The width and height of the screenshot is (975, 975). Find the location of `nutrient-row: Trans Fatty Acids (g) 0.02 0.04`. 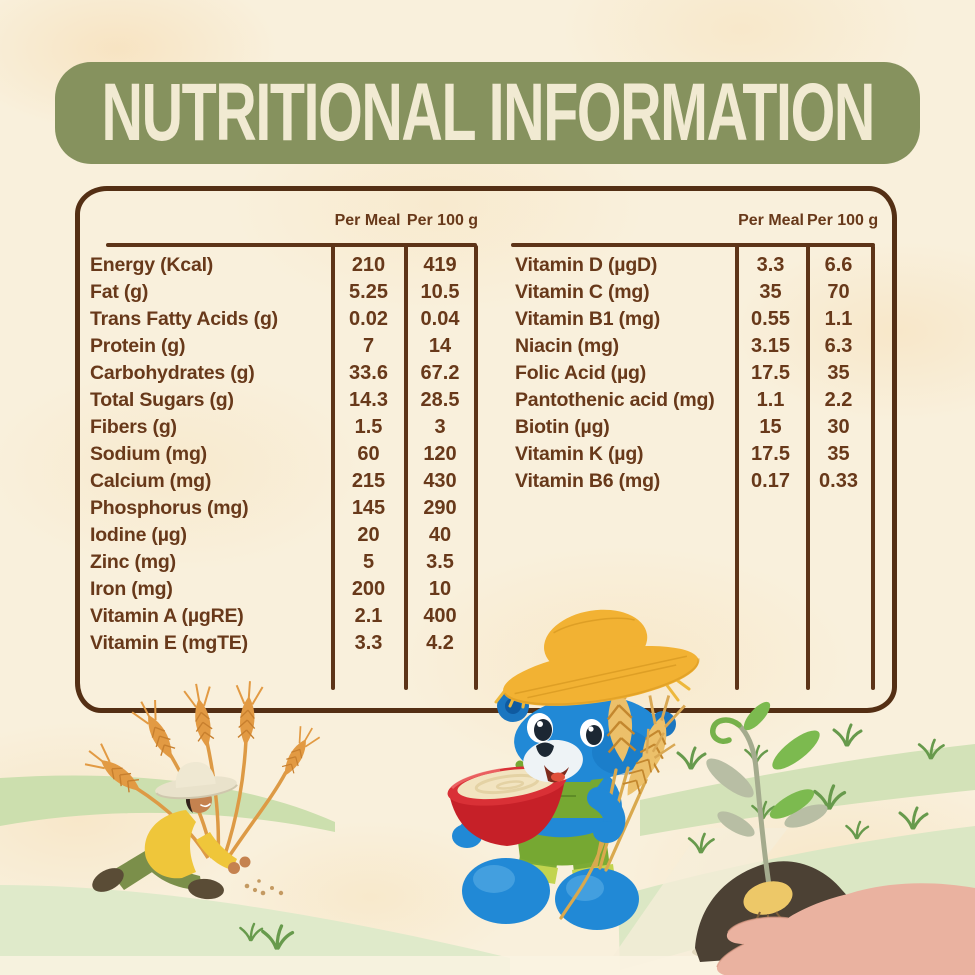

nutrient-row: Trans Fatty Acids (g) 0.02 0.04 is located at coordinates (284, 319).